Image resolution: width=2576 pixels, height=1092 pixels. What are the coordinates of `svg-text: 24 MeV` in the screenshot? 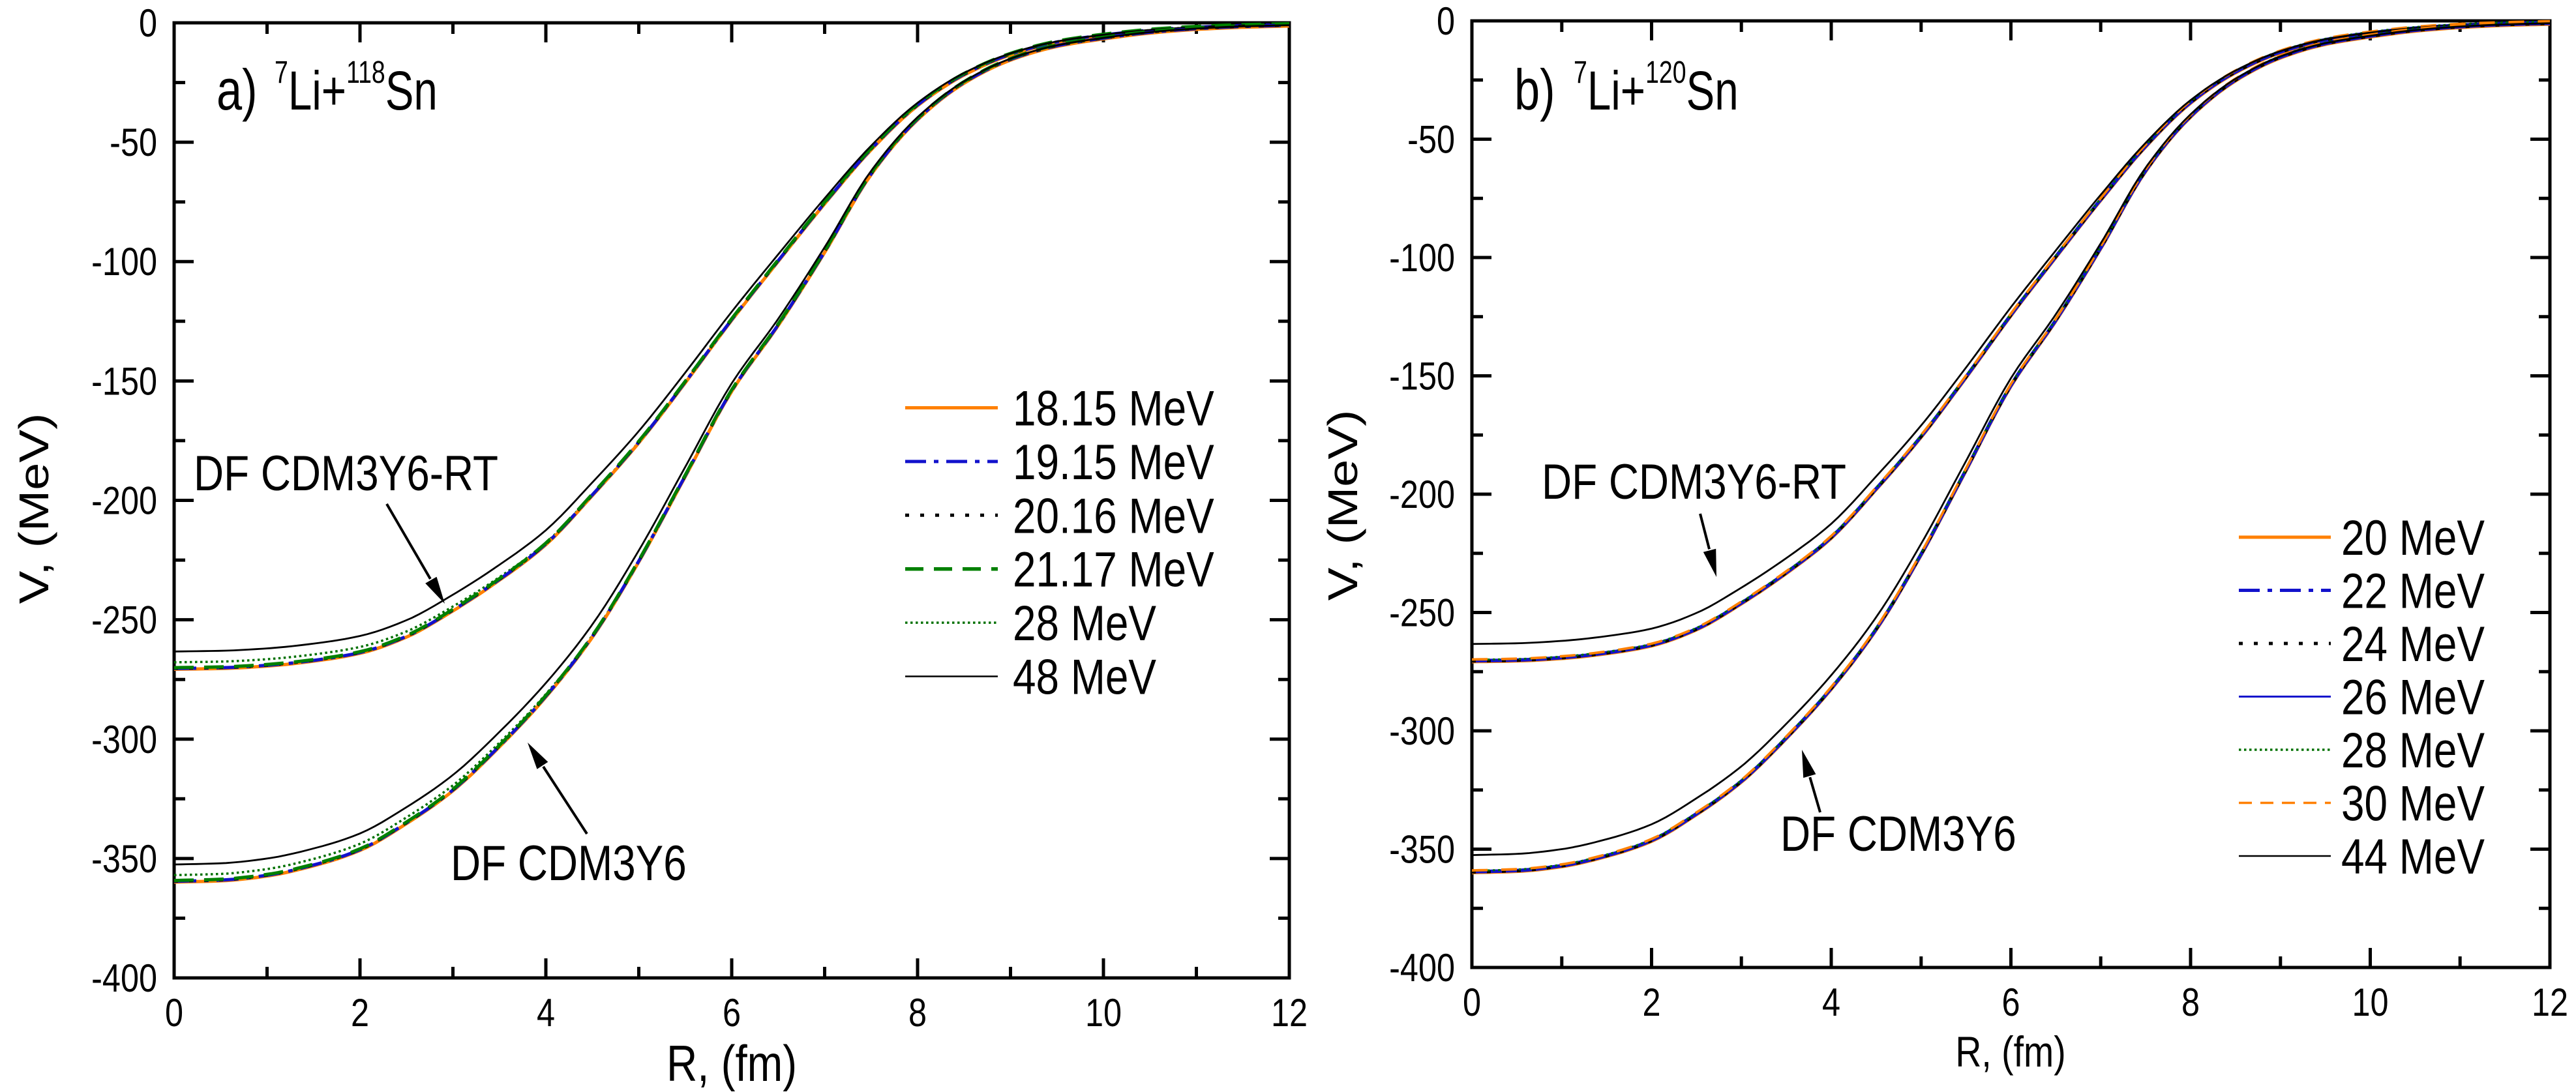 It's located at (2413, 644).